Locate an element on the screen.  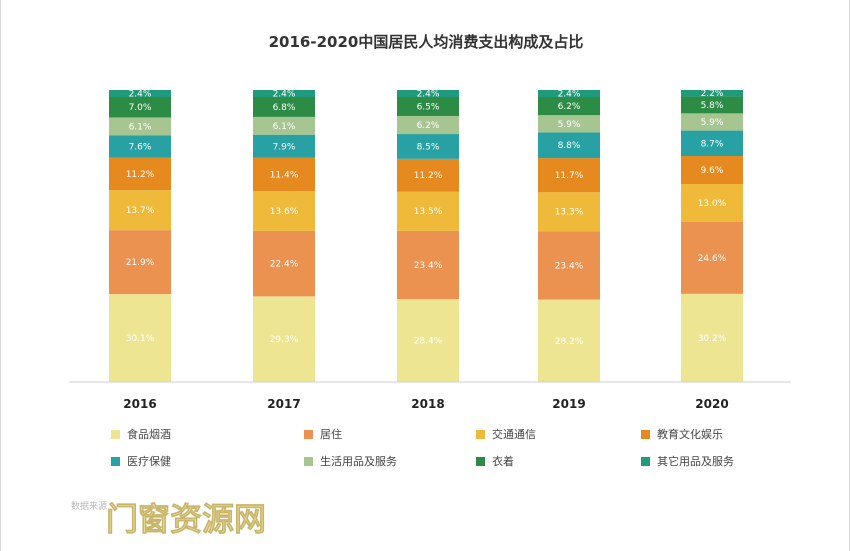
data-label-2017-1: 22.4% is located at coordinates (284, 265).